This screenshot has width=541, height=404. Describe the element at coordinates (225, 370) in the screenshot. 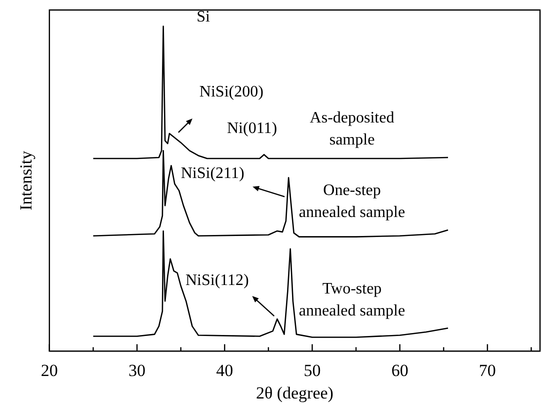

I see `x-tick-label: 40` at that location.